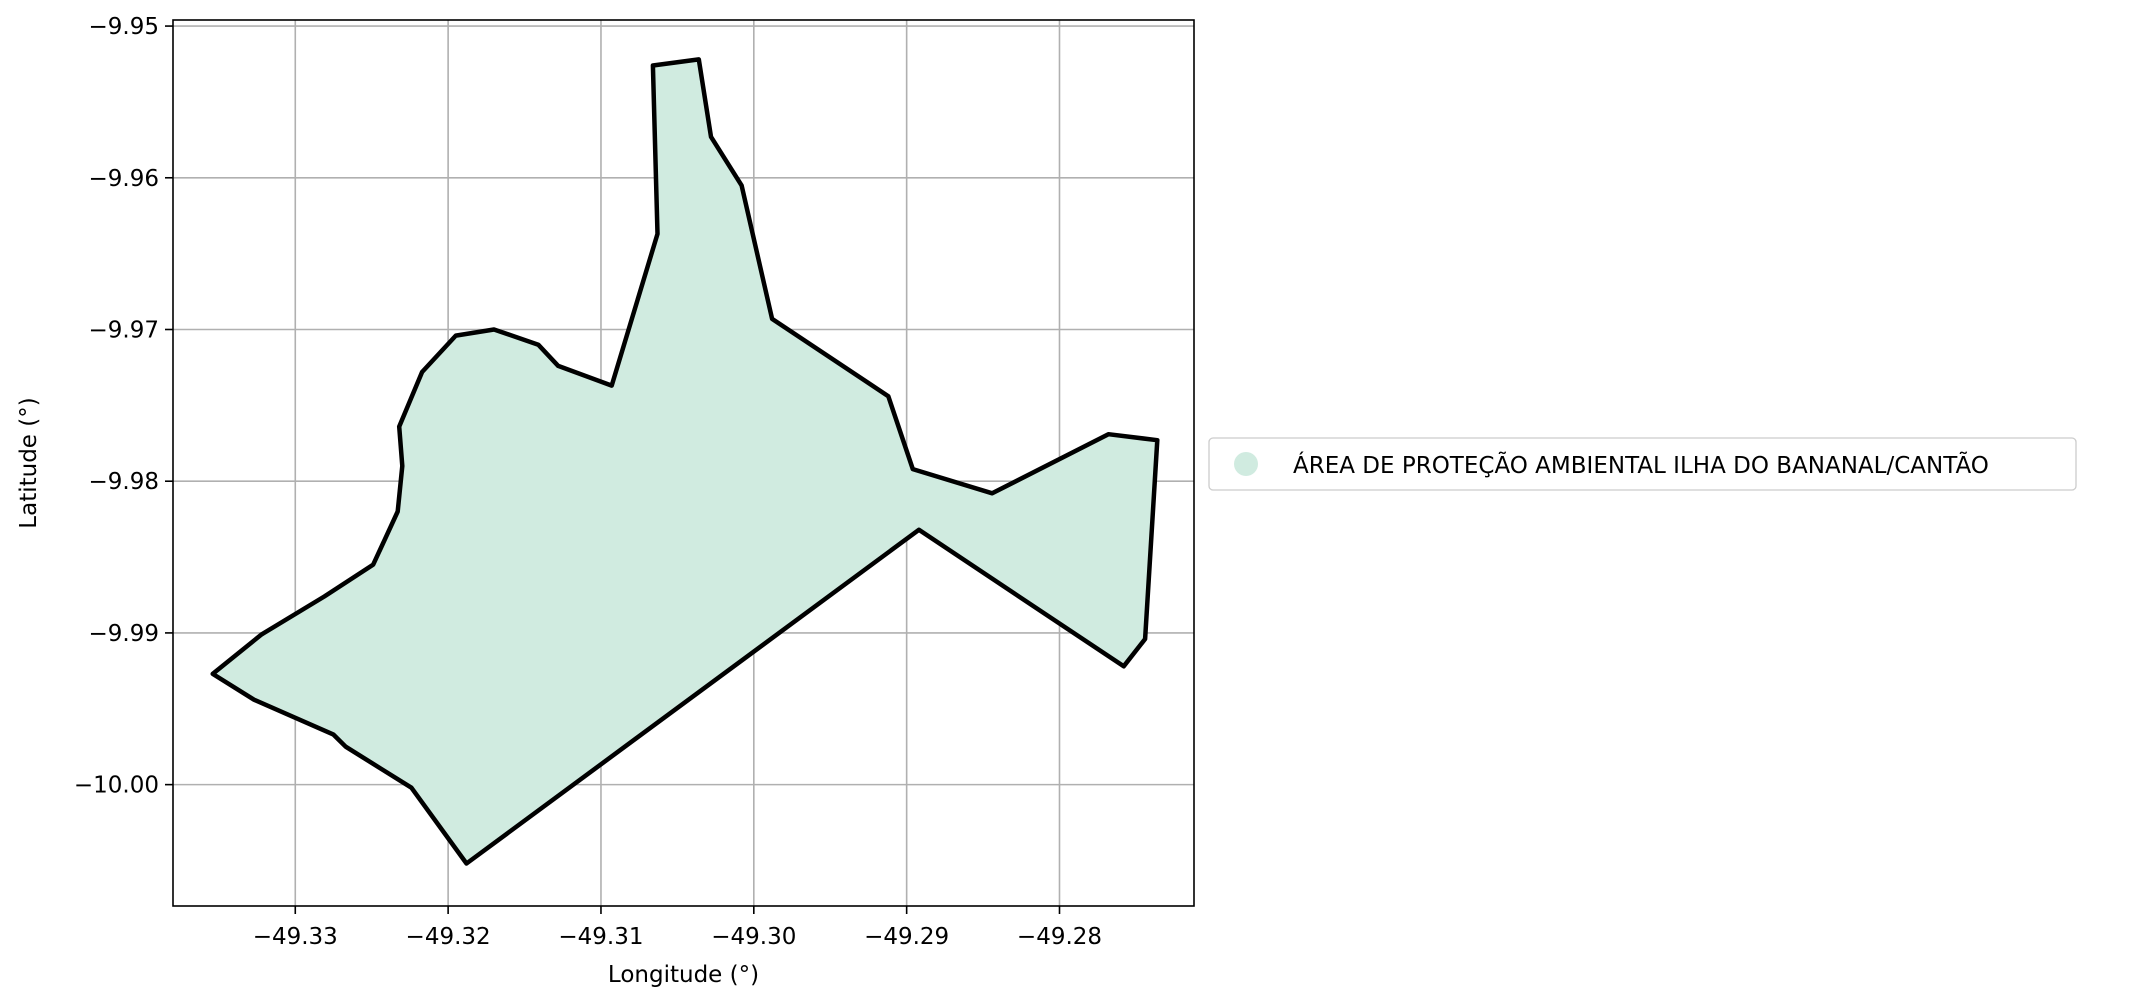 The width and height of the screenshot is (2130, 1008). What do you see at coordinates (124, 27) in the screenshot?
I see `y-tick-label: −9.95` at bounding box center [124, 27].